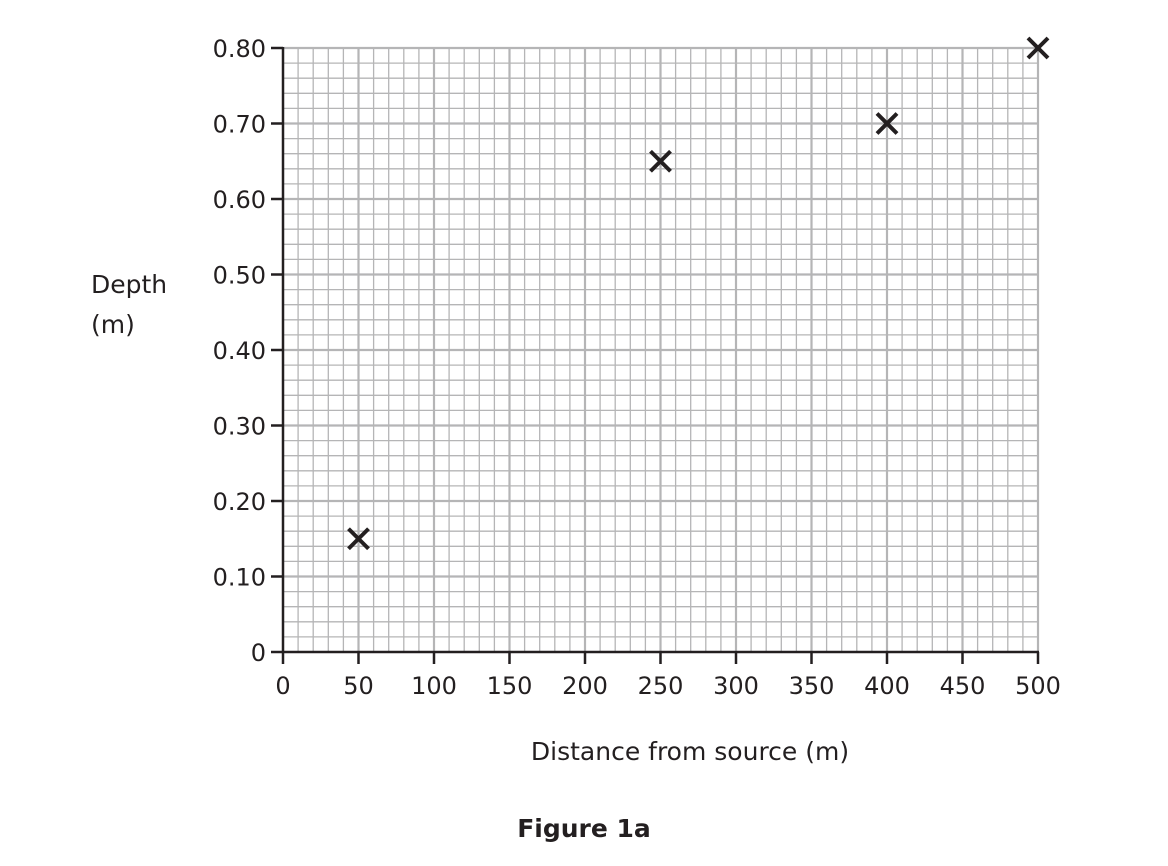 The height and width of the screenshot is (866, 1168). What do you see at coordinates (963, 686) in the screenshot?
I see `x-tick-label: 450` at bounding box center [963, 686].